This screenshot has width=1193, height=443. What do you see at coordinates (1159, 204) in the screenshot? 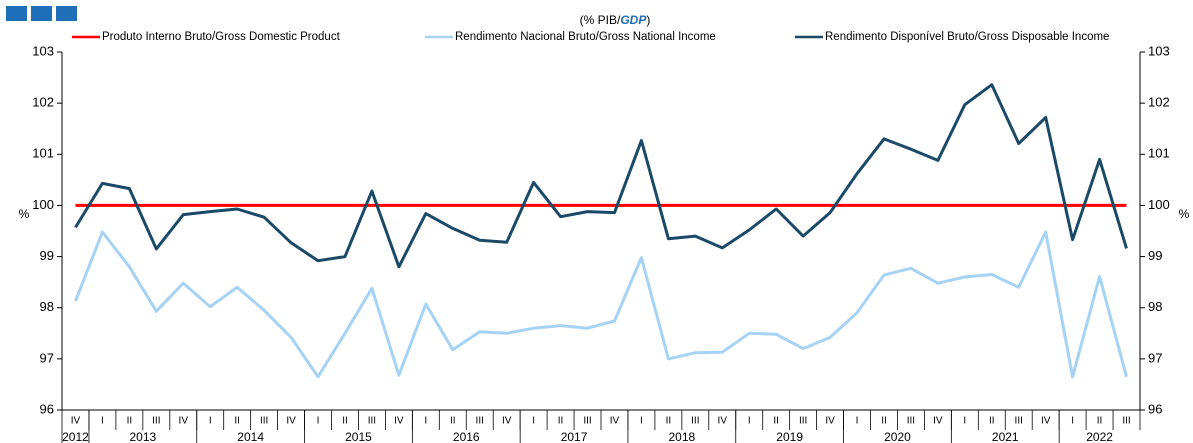
I see `y2-tick-label: 100` at bounding box center [1159, 204].